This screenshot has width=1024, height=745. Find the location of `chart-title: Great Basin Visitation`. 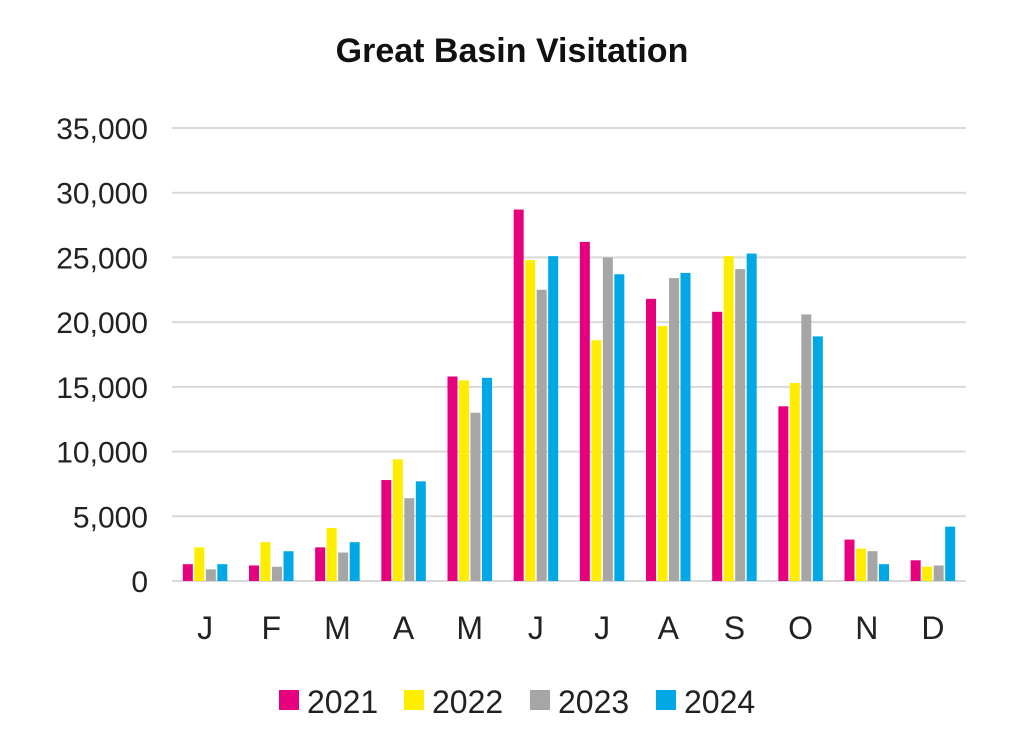

chart-title: Great Basin Visitation is located at coordinates (512, 51).